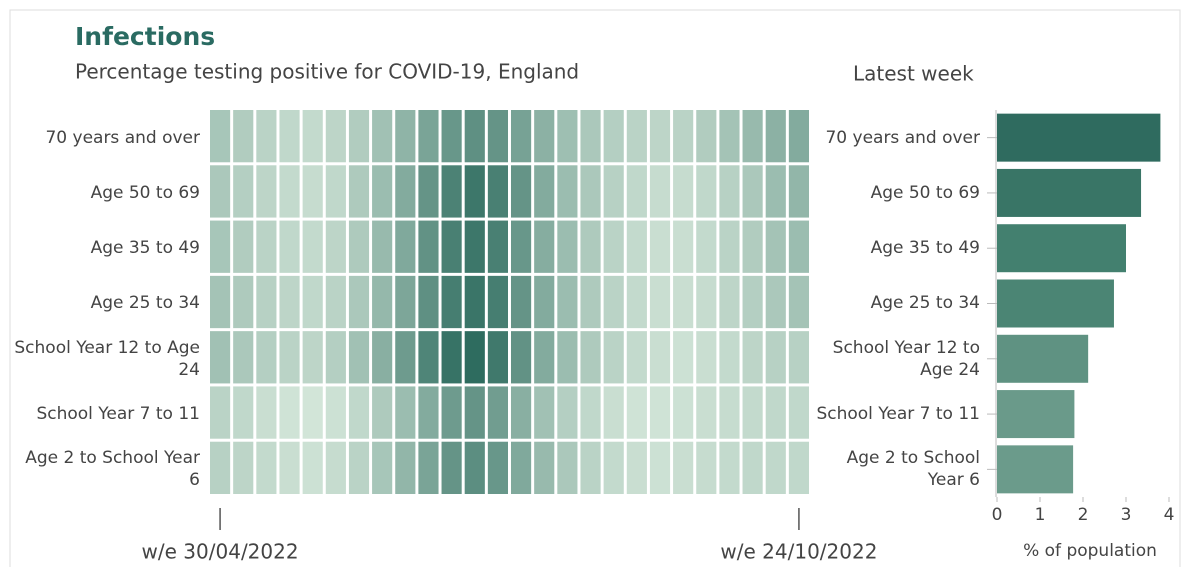  What do you see at coordinates (925, 192) in the screenshot?
I see `row-label: Age 50 to 69` at bounding box center [925, 192].